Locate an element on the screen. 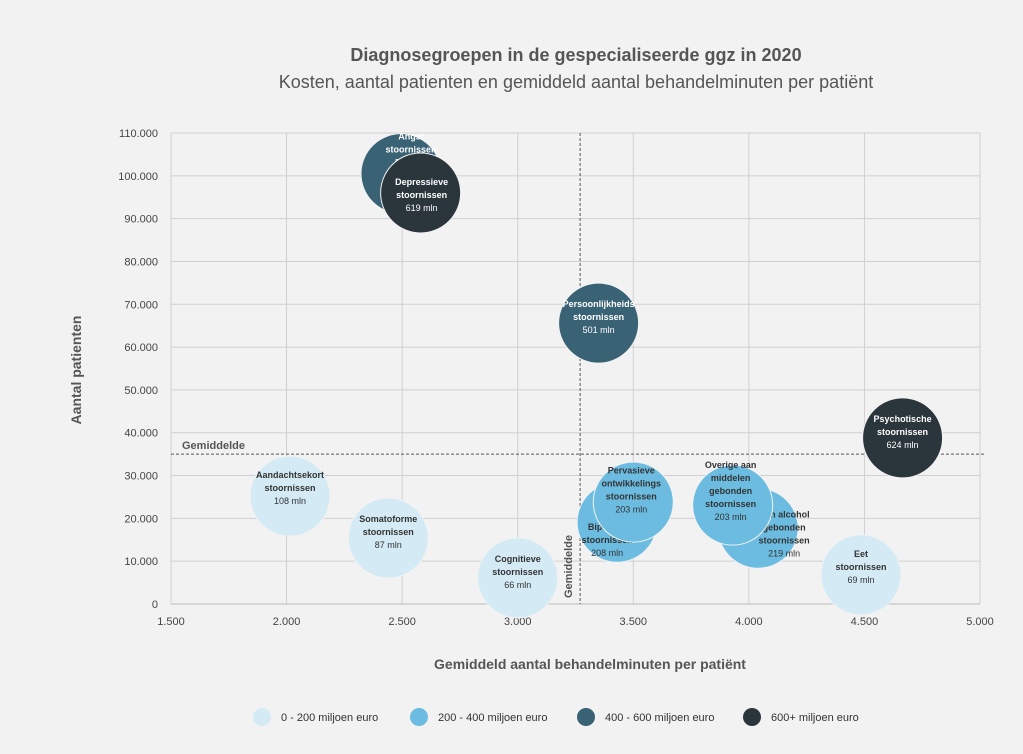 This screenshot has height=754, width=1023. bubble: Depressieve stoornissen 619 mln is located at coordinates (421, 193).